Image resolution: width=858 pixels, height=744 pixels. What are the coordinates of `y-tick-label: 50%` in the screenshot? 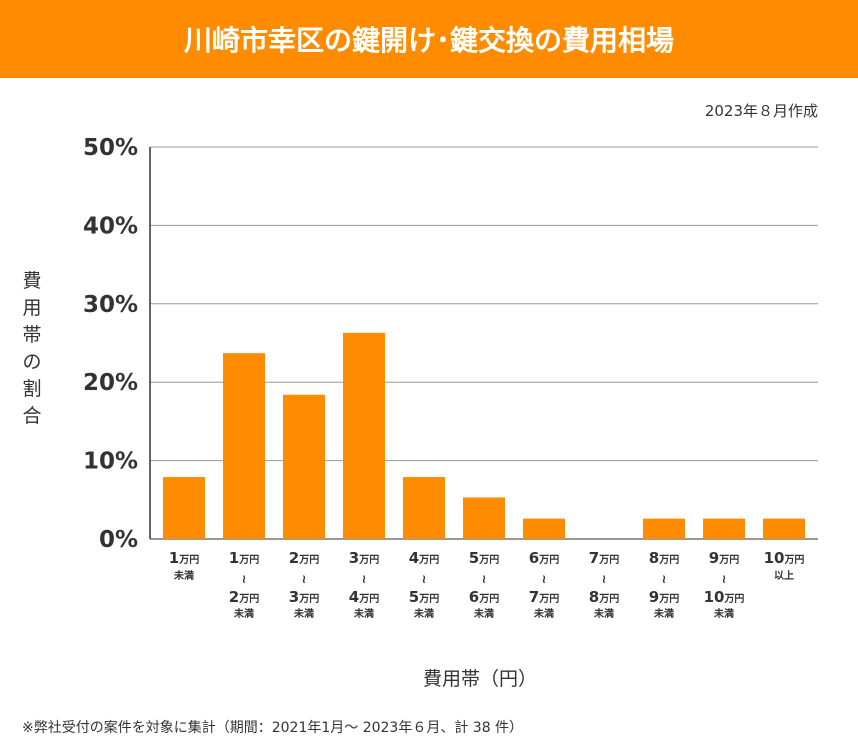 It's located at (110, 148).